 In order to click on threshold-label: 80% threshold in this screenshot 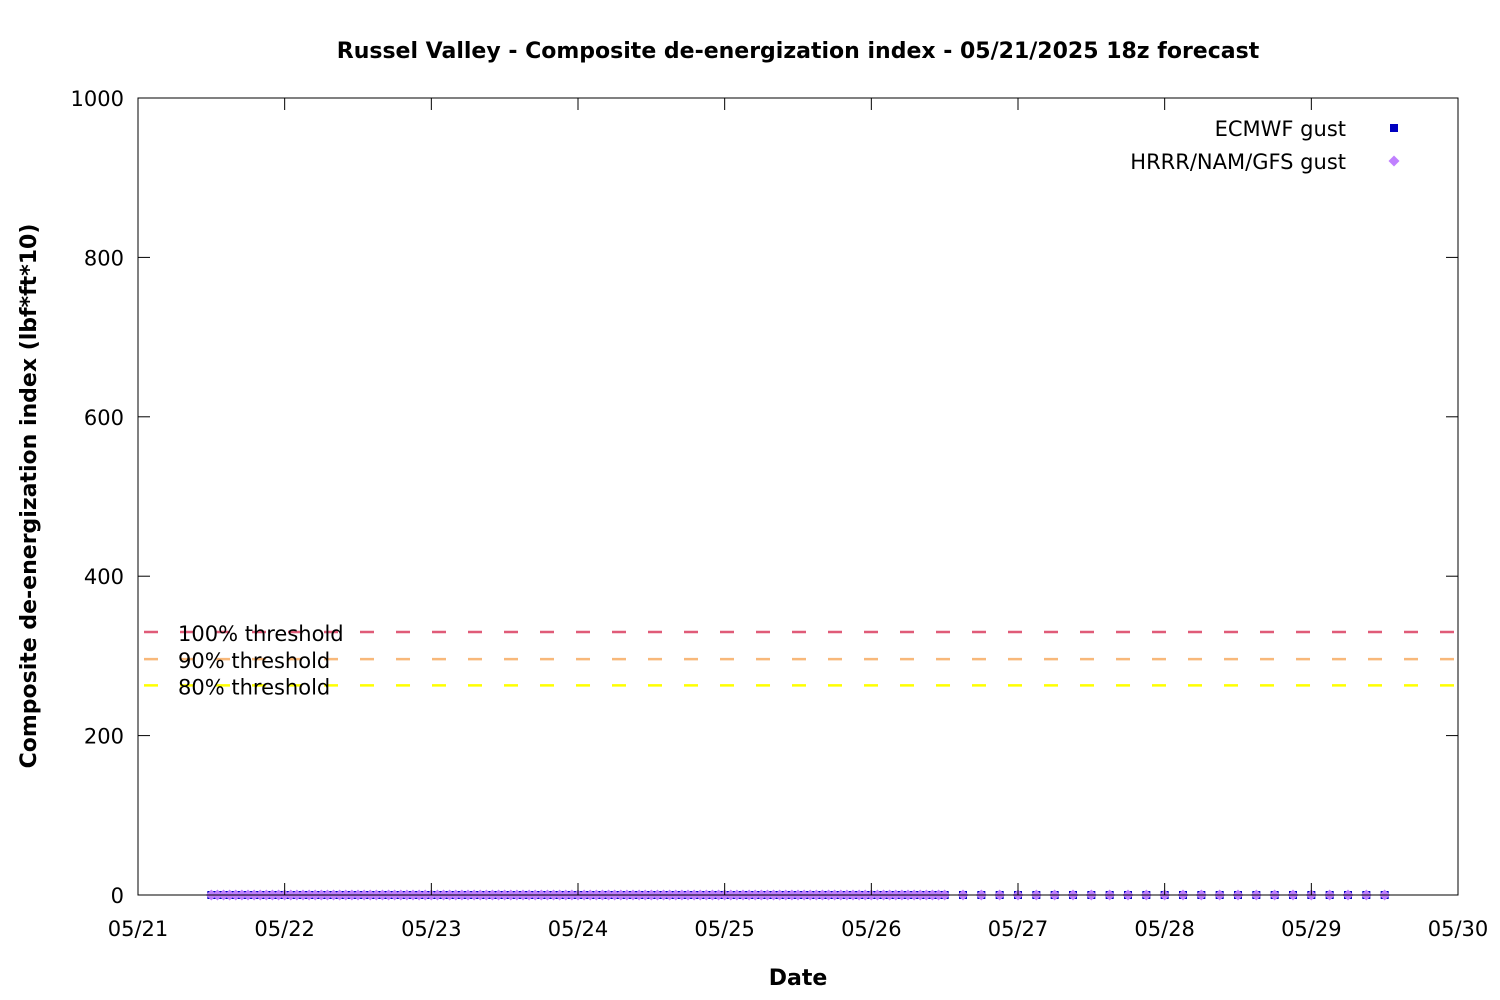, I will do `click(254, 687)`.